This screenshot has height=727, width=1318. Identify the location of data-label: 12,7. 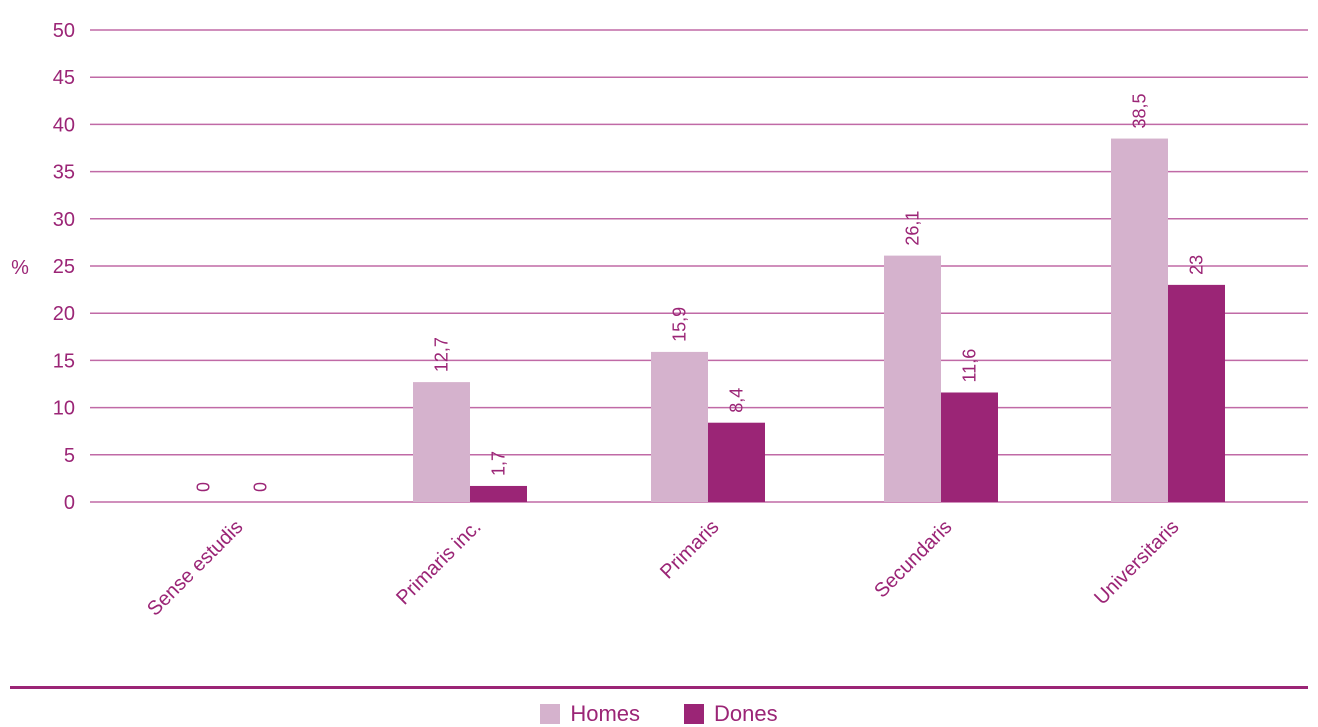
(442, 354).